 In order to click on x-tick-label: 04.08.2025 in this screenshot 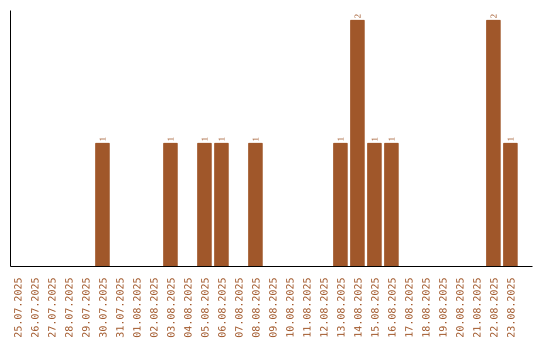, I will do `click(188, 307)`.